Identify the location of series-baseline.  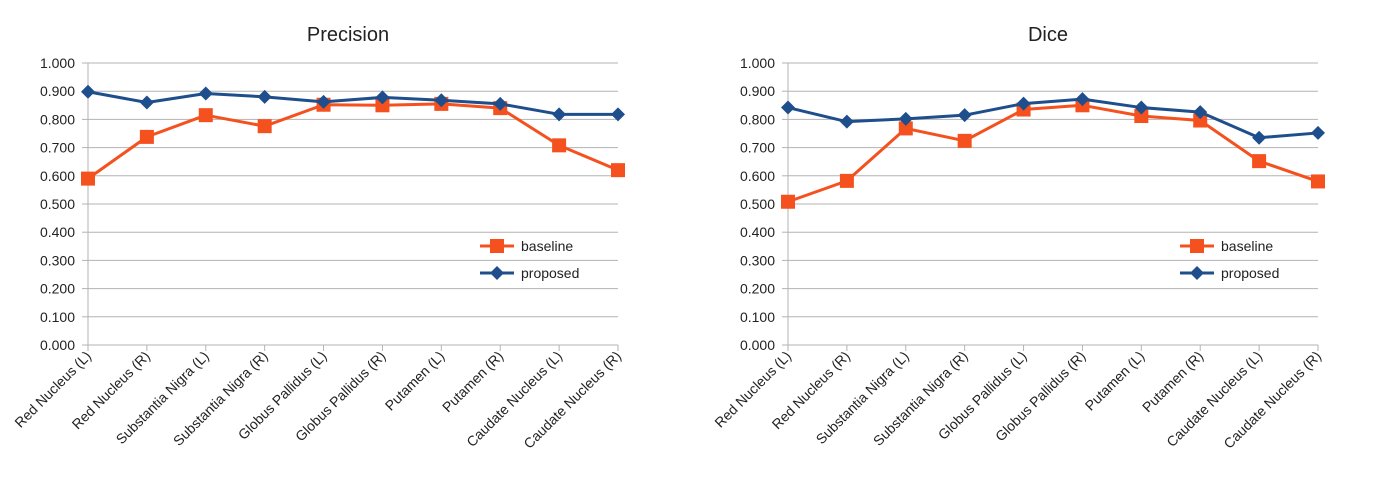
(1053, 153).